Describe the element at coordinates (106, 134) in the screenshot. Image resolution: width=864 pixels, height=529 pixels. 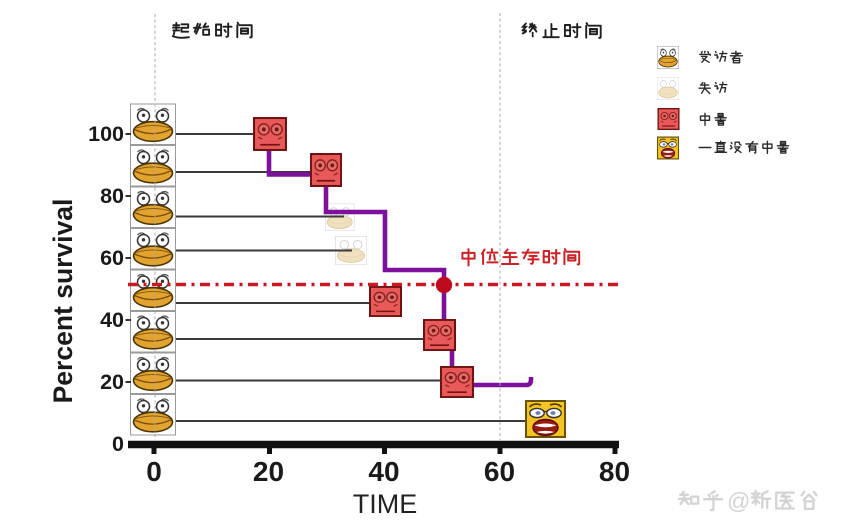
I see `svg-text: 100` at that location.